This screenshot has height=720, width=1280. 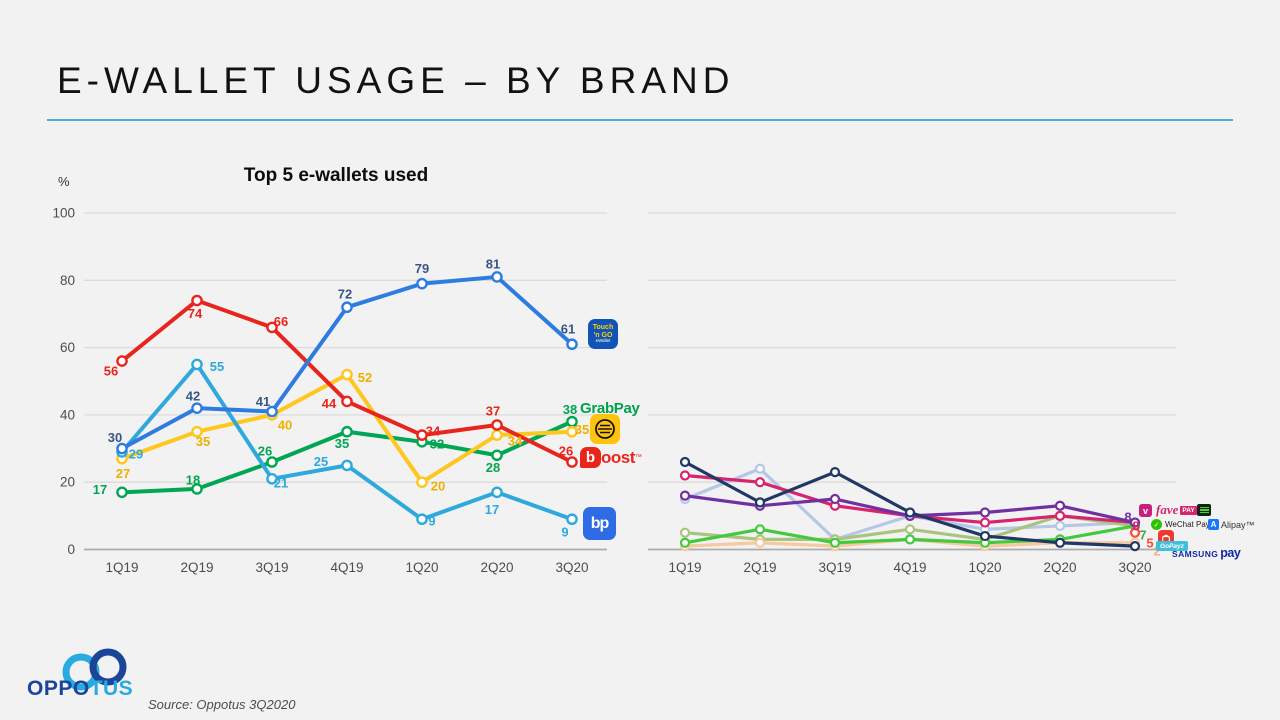 What do you see at coordinates (396, 80) in the screenshot?
I see `page-title: E-WALLET USAGE – BY BRAND` at bounding box center [396, 80].